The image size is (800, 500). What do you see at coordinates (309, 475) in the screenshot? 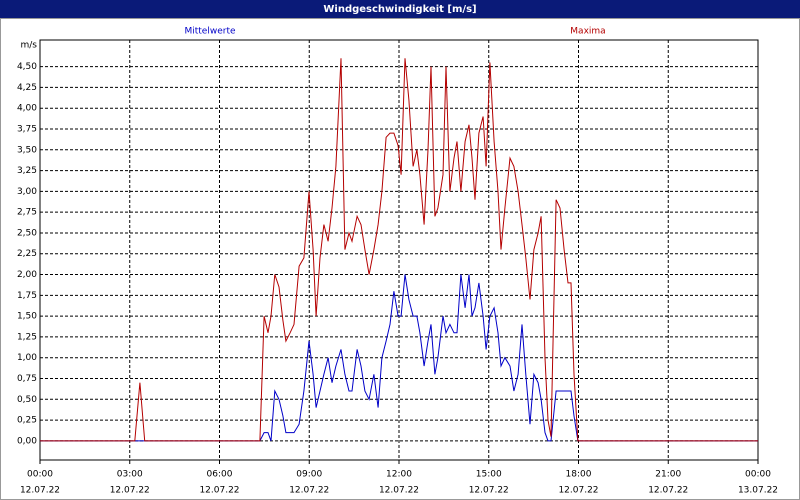
I see `x-tick-label: 09:00` at bounding box center [309, 475].